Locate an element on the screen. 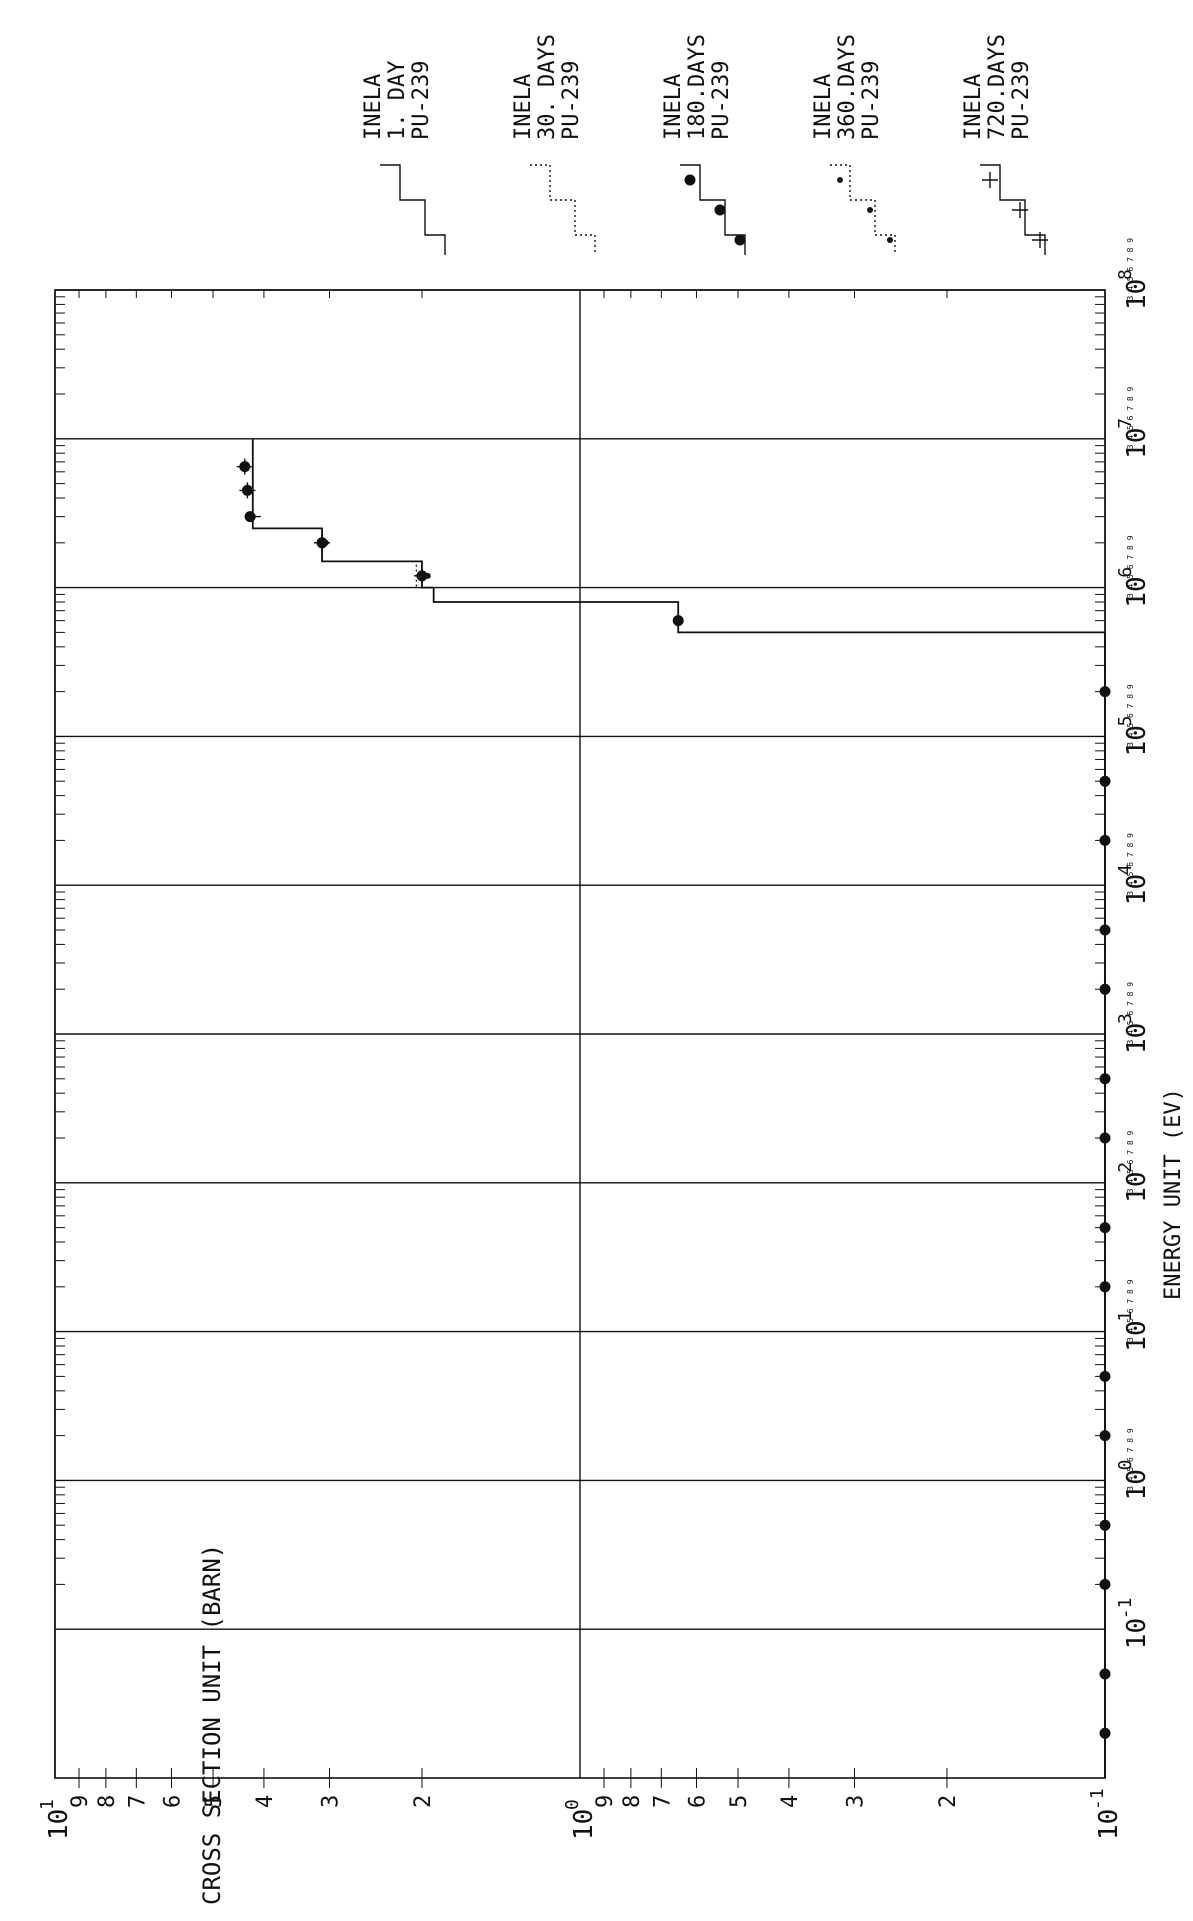 The width and height of the screenshot is (1193, 1921). y-major-tick-label: 101 is located at coordinates (55, 1819).